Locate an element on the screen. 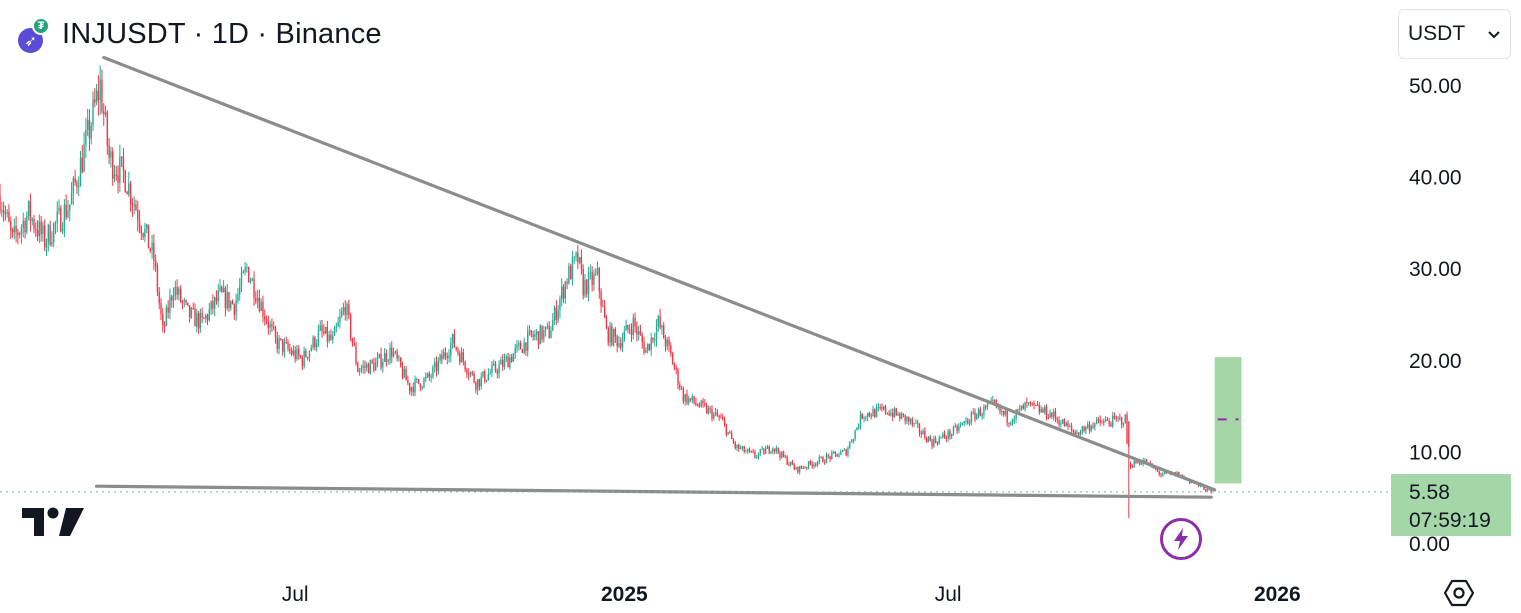  tradingview-logo is located at coordinates (54, 524).